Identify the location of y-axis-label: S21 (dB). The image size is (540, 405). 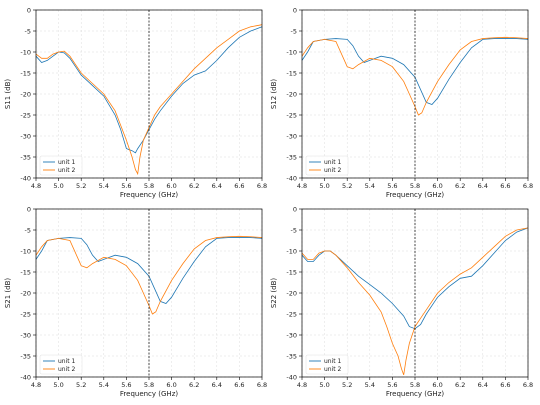
(8, 293).